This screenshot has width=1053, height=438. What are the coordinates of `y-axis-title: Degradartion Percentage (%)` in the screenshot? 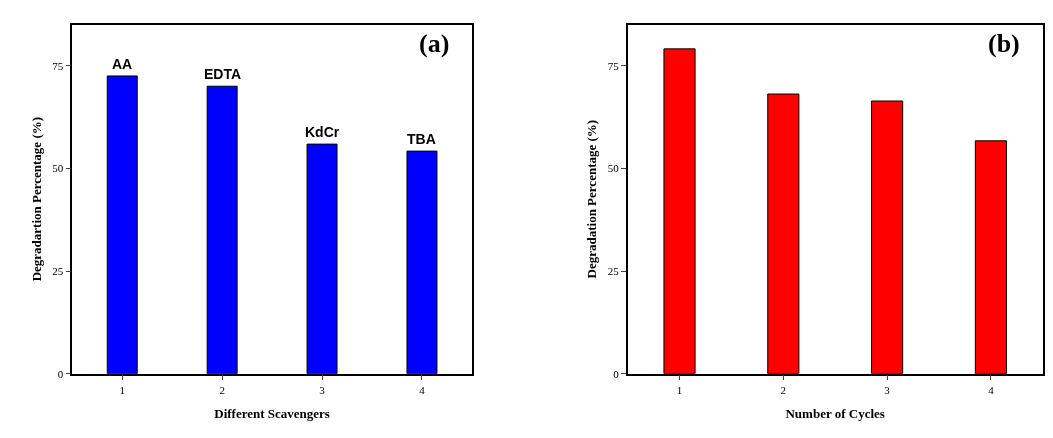 It's located at (36, 199).